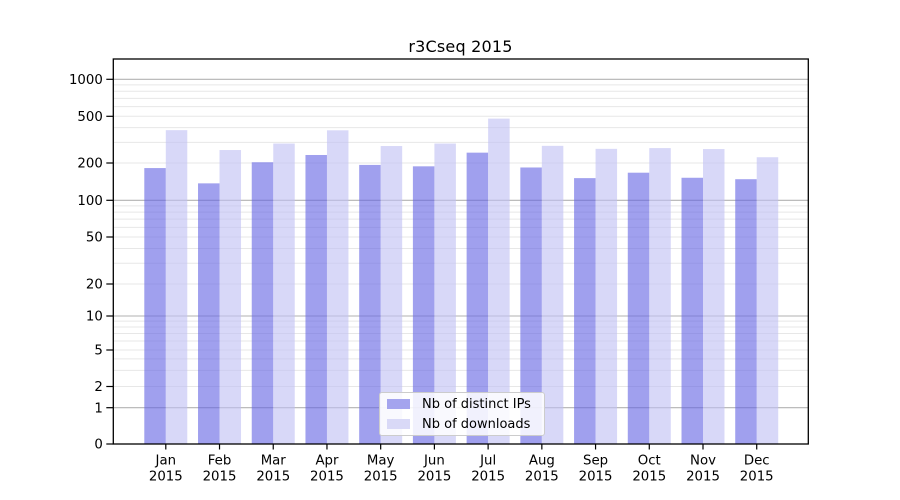 The height and width of the screenshot is (500, 900). Describe the element at coordinates (703, 461) in the screenshot. I see `x-tick-label-month: Nov` at that location.